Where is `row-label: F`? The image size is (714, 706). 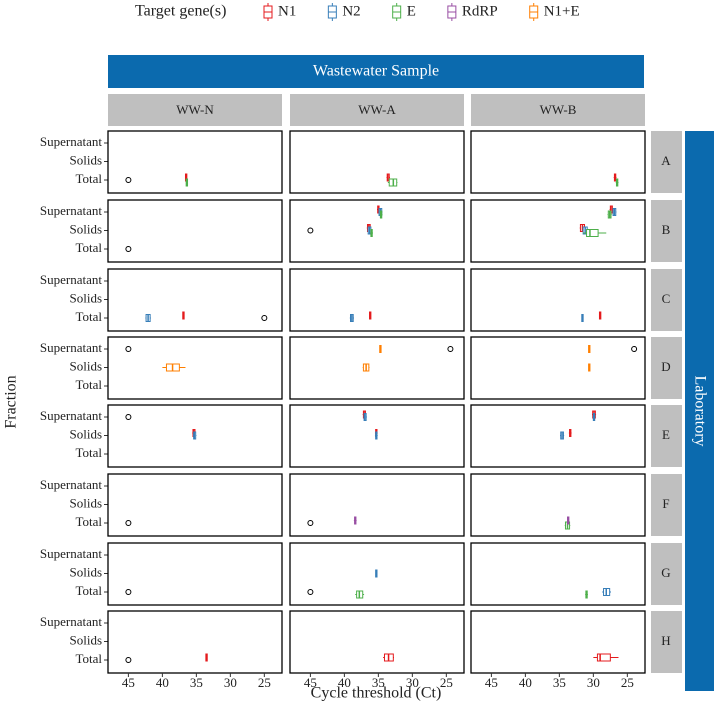
row-label: F is located at coordinates (665, 503).